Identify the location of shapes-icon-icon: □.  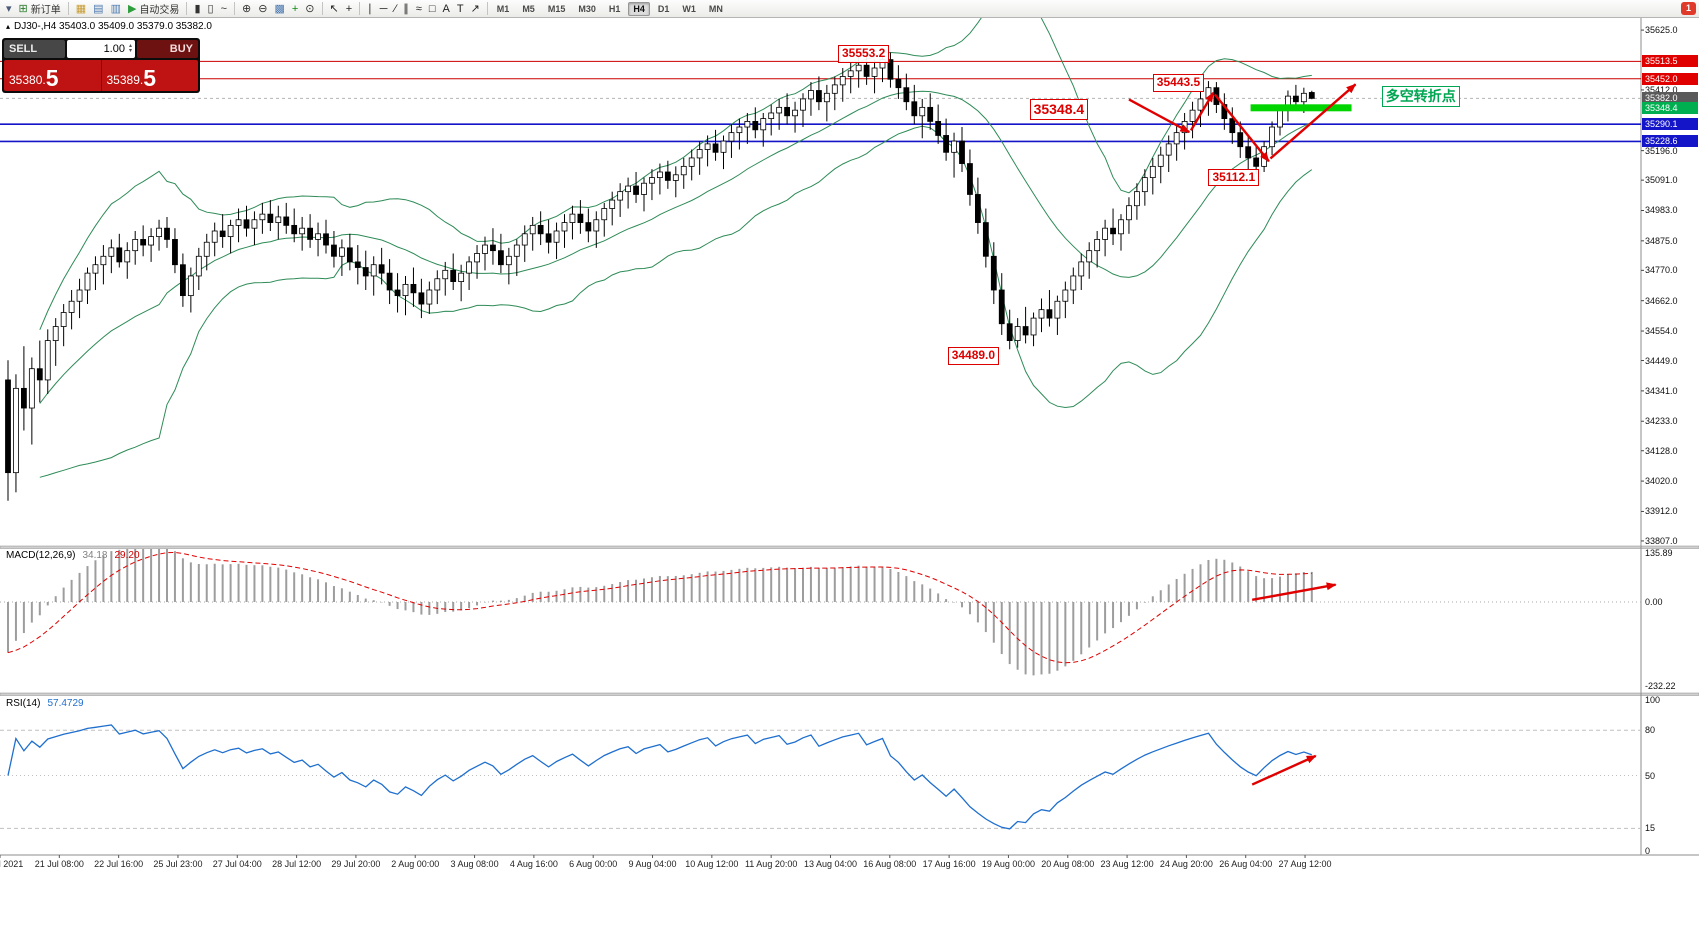
(432, 8).